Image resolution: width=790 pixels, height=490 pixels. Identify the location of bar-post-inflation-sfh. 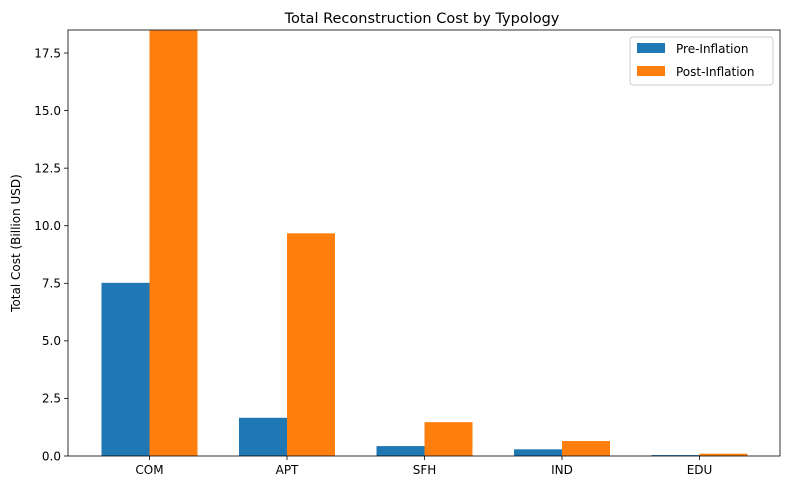
(448, 439).